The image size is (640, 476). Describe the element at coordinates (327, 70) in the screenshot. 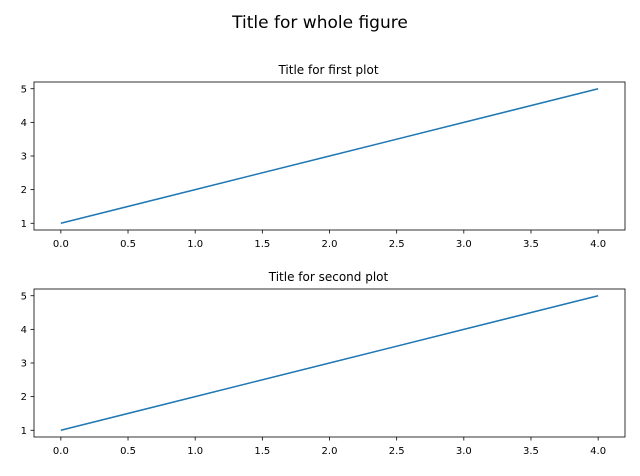

I see `subplot-1-title: Title for first plot` at that location.